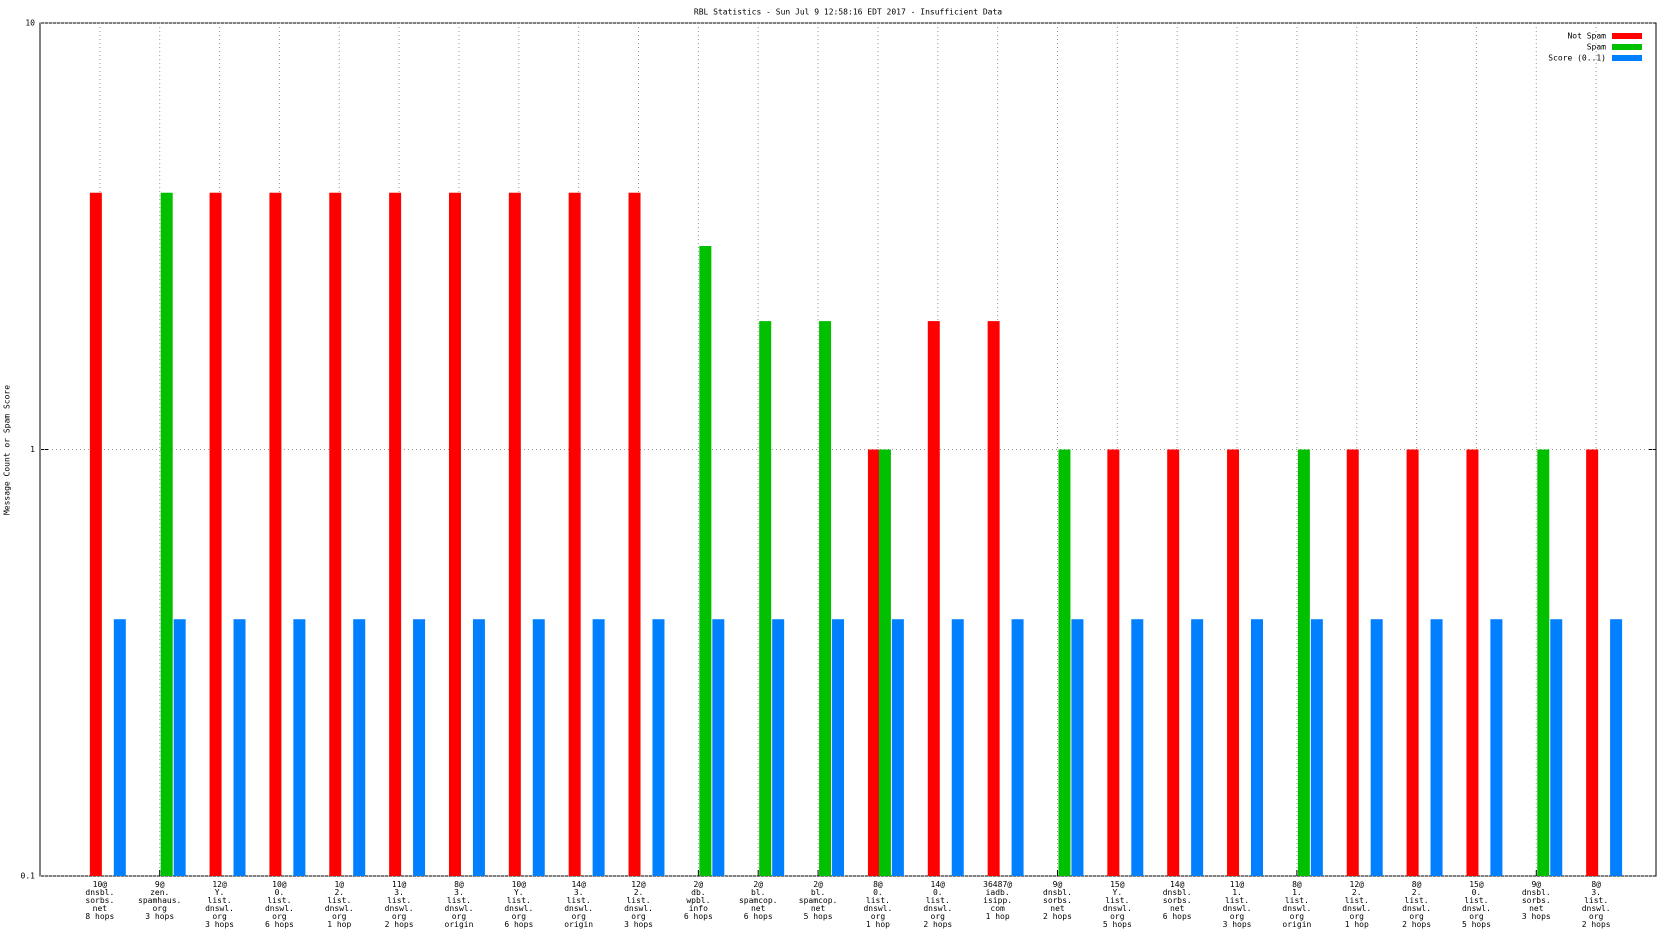  I want to click on x-tick-label-line: iadb., so click(998, 892).